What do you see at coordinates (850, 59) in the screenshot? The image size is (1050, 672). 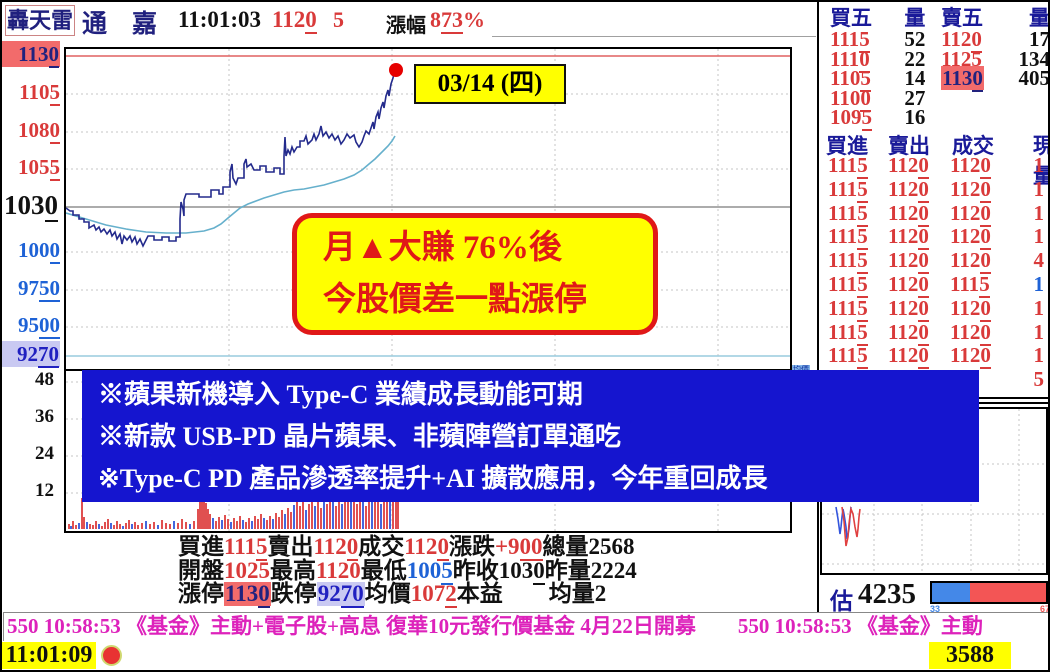 I see `bid-price: 1110` at bounding box center [850, 59].